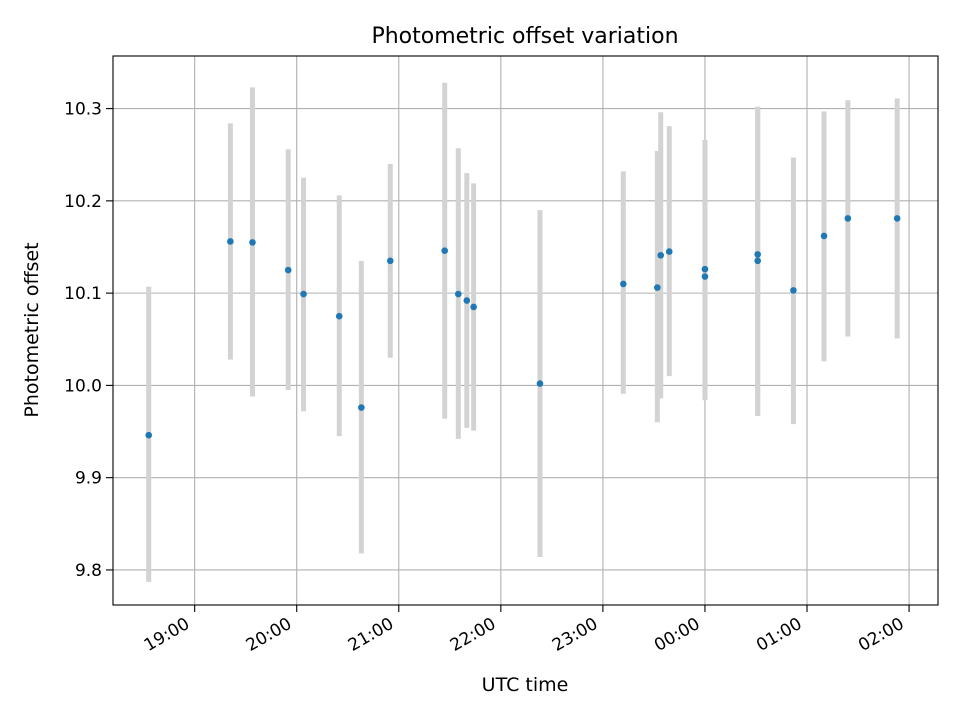 The image size is (960, 720). Describe the element at coordinates (525, 685) in the screenshot. I see `x-axis-label: UTC time` at that location.